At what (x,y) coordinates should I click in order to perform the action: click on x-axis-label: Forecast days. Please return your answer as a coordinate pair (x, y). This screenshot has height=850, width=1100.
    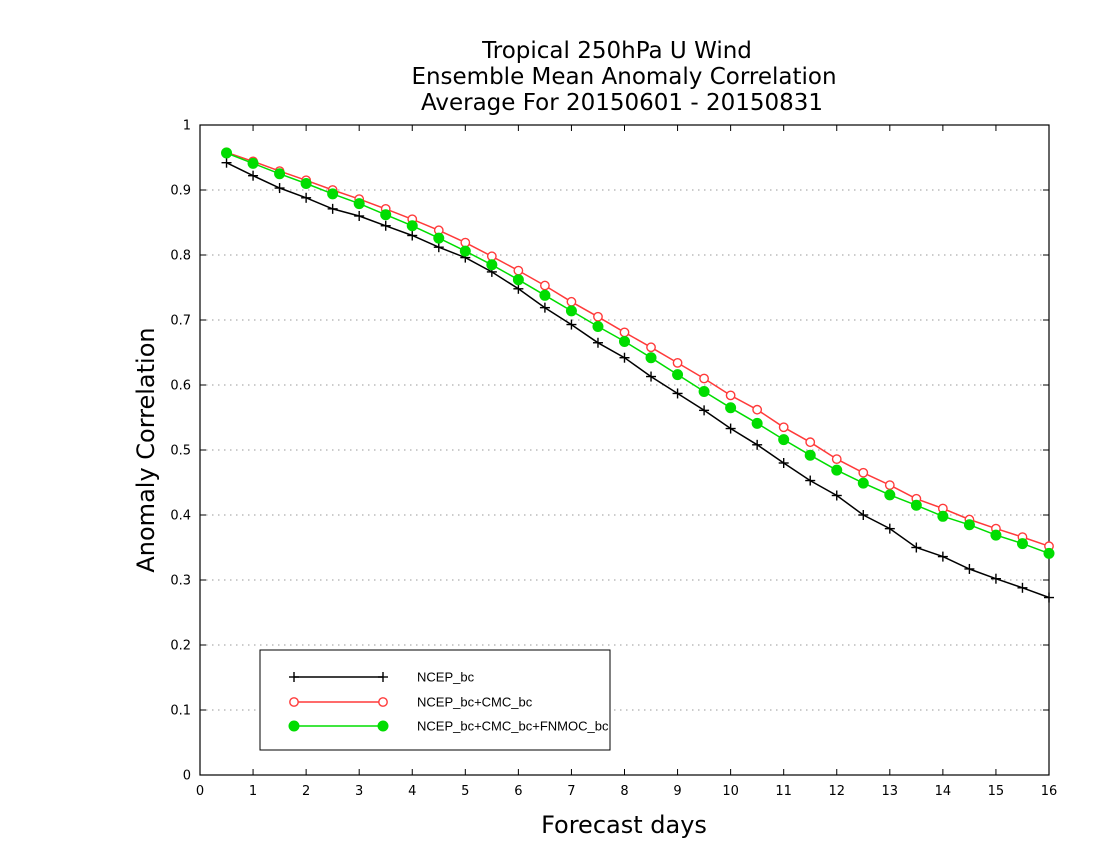
    Looking at the image, I should click on (624, 825).